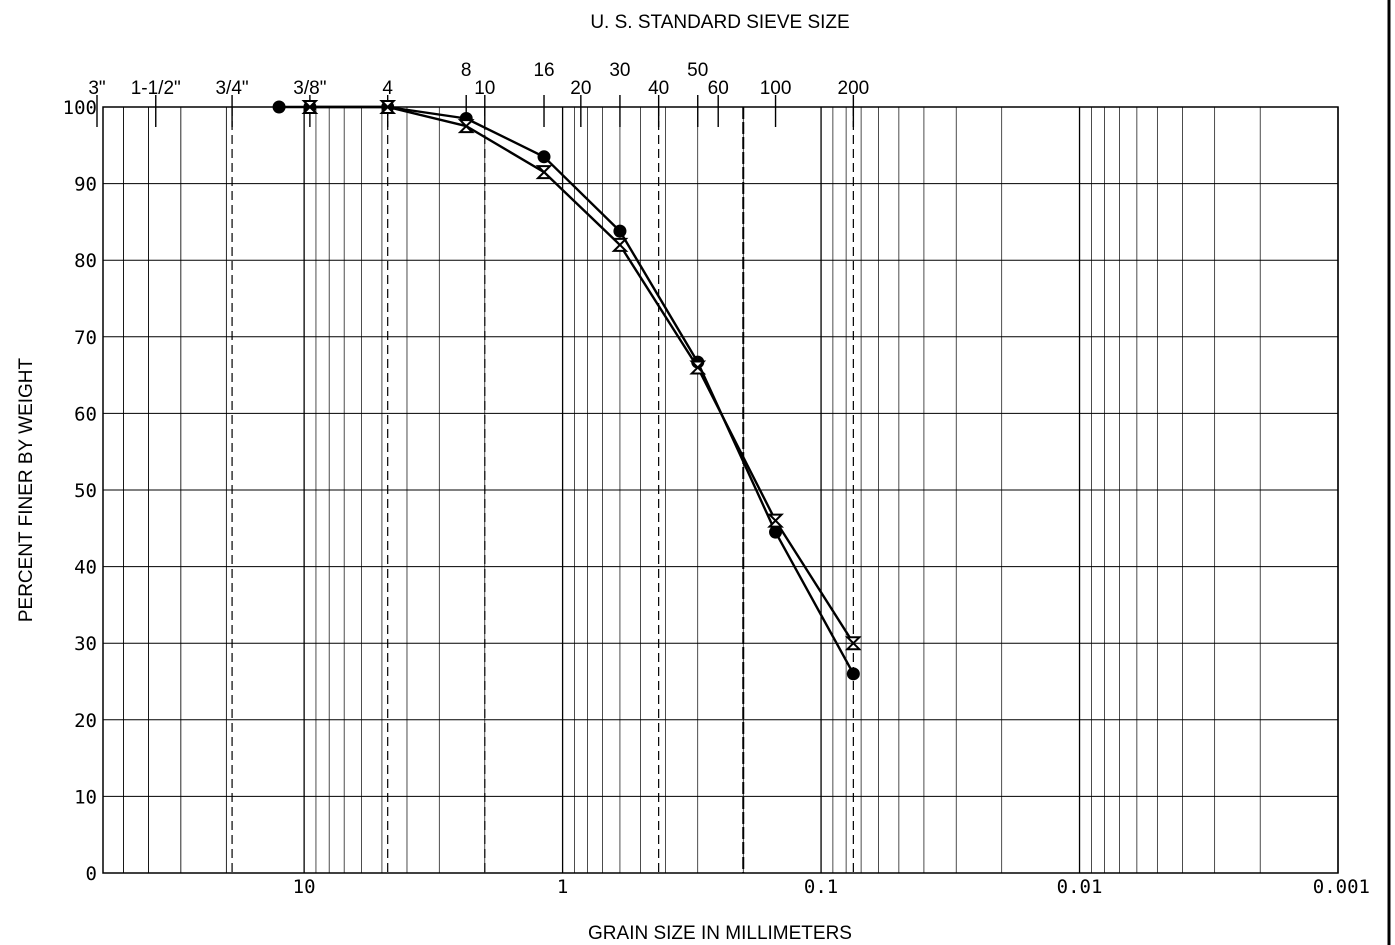  Describe the element at coordinates (80, 108) in the screenshot. I see `y-tick-label: 100` at that location.